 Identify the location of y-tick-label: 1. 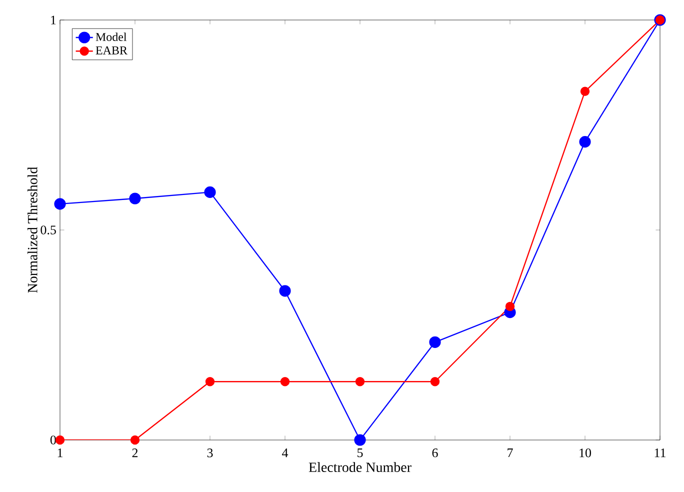
(53, 20).